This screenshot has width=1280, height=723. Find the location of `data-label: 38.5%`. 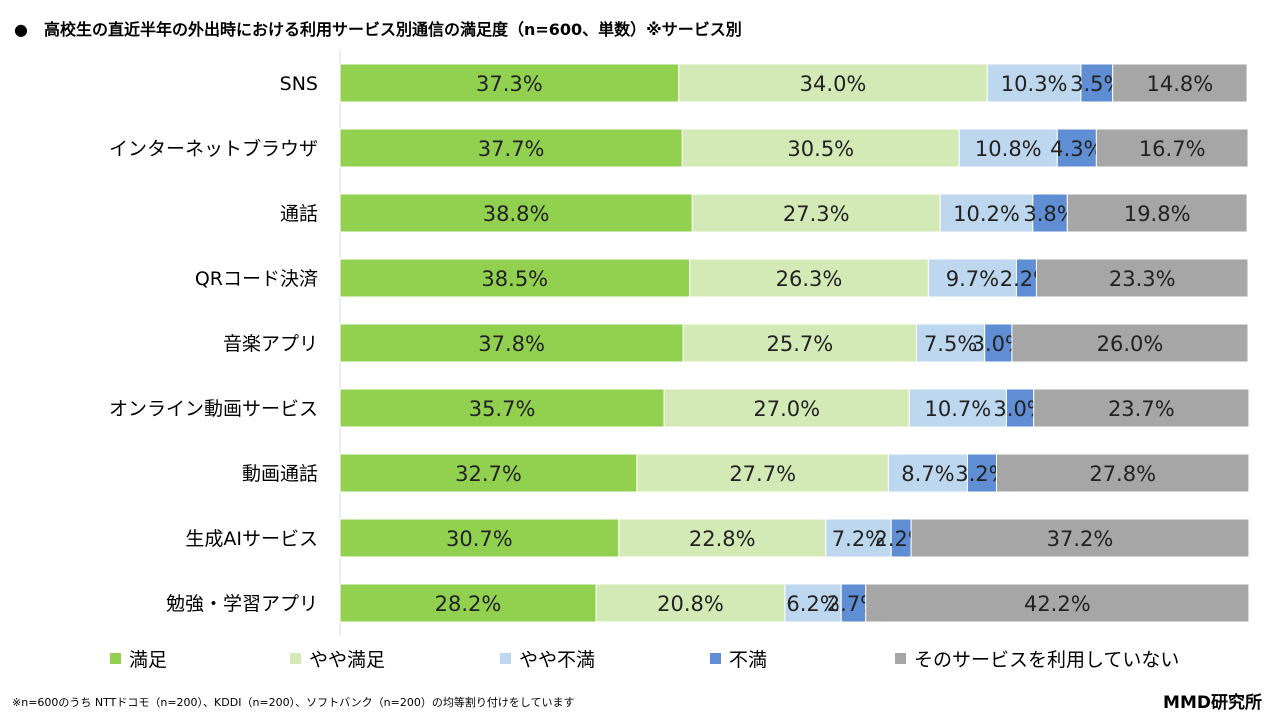

data-label: 38.5% is located at coordinates (514, 279).